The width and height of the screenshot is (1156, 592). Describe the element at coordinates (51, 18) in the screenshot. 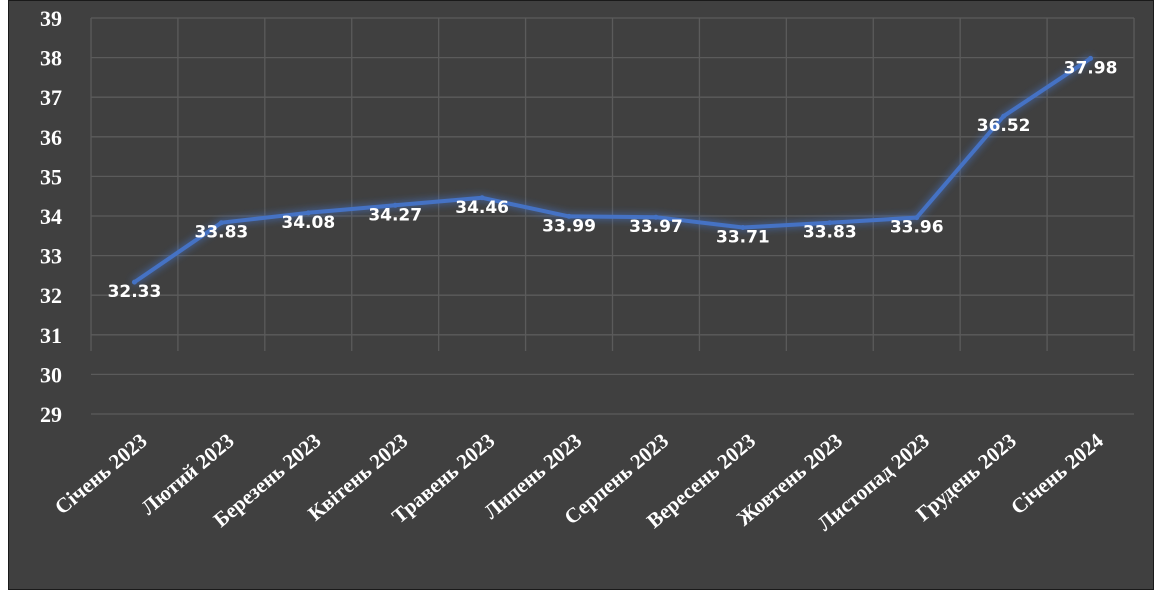

I see `y-tick-label: 39` at that location.